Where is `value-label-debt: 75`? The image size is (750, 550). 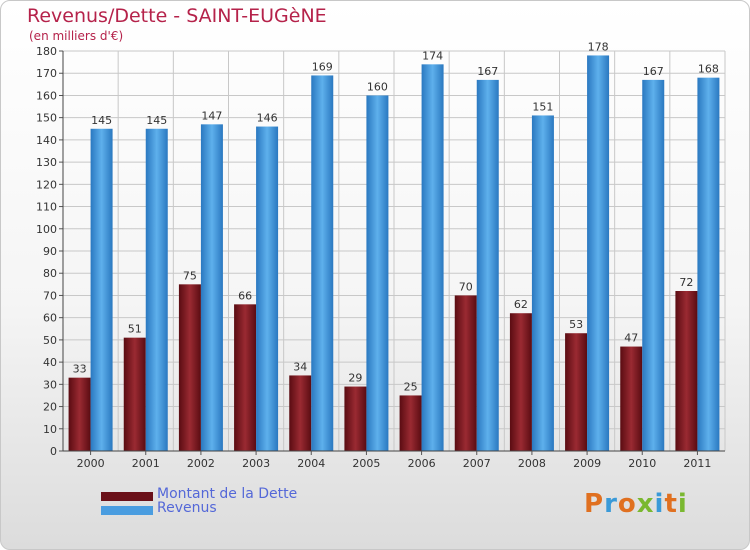
value-label-debt: 75 is located at coordinates (190, 275).